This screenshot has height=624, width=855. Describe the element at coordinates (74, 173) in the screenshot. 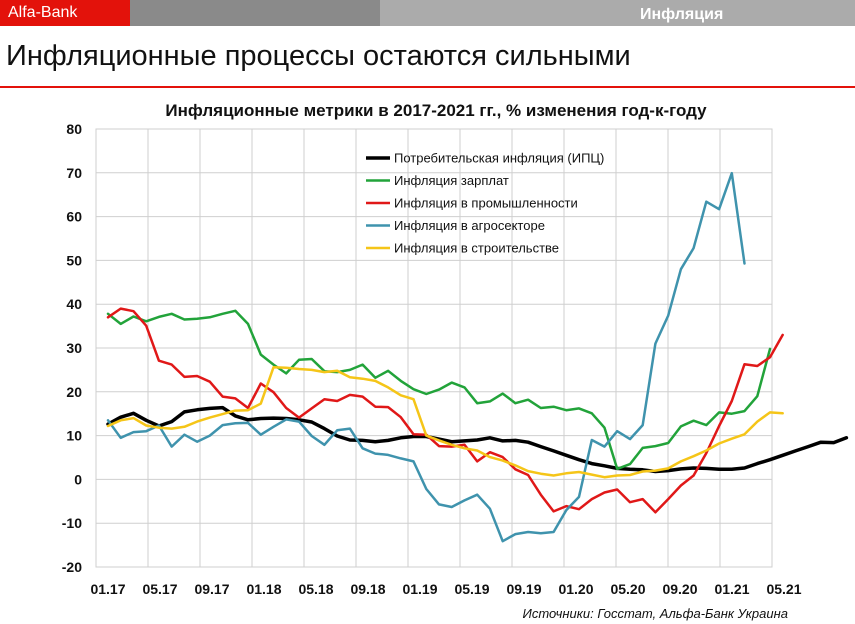

I see `y-tick-label: 70` at that location.